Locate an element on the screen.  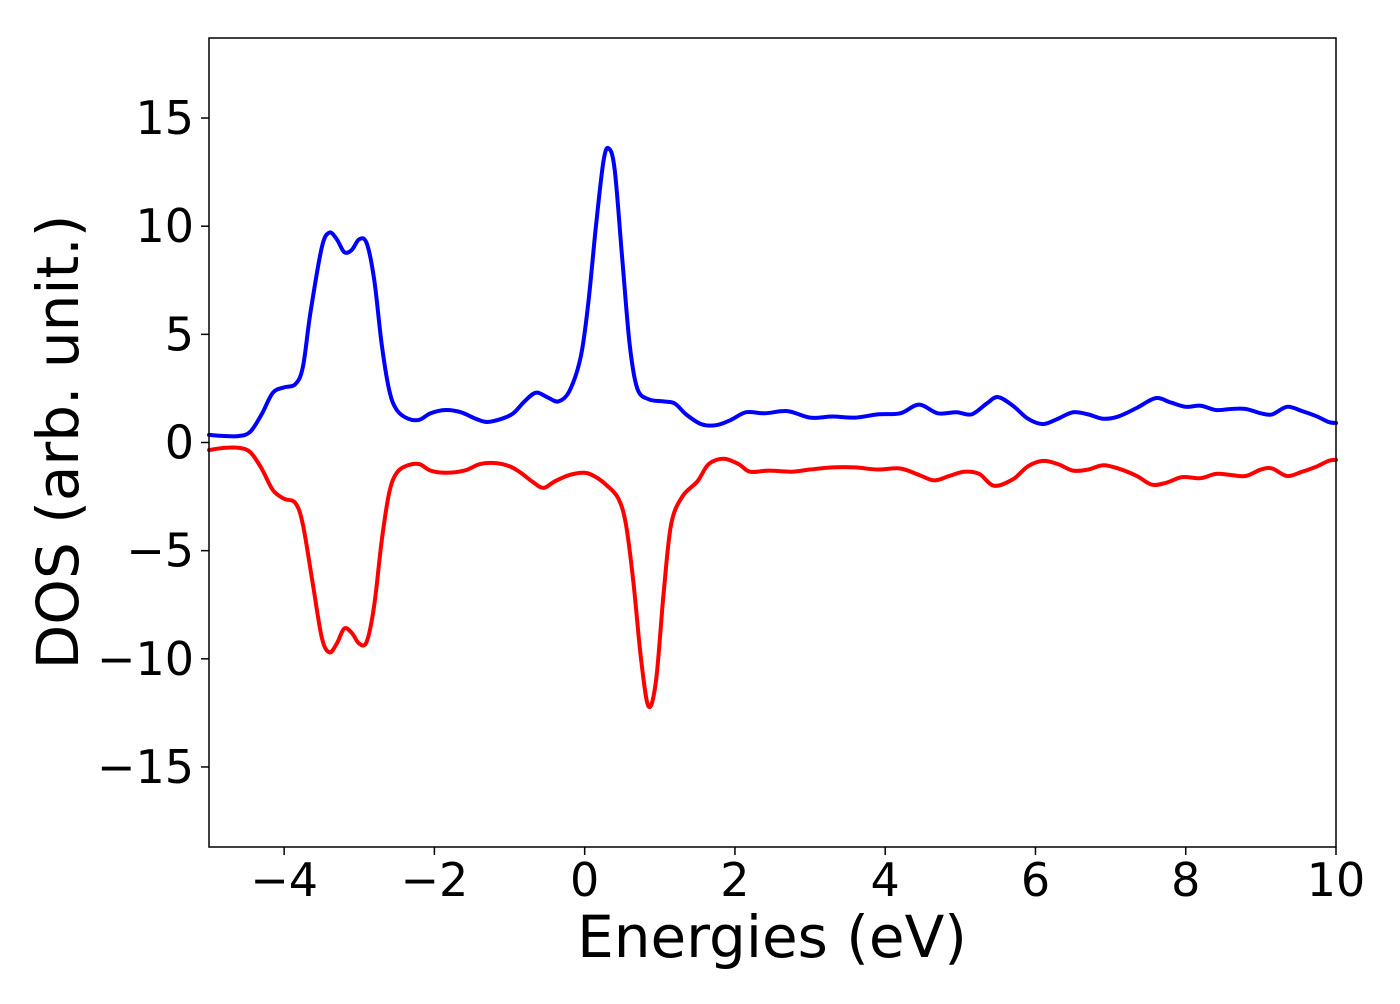
y-tick-label: 5 is located at coordinates (179, 334).